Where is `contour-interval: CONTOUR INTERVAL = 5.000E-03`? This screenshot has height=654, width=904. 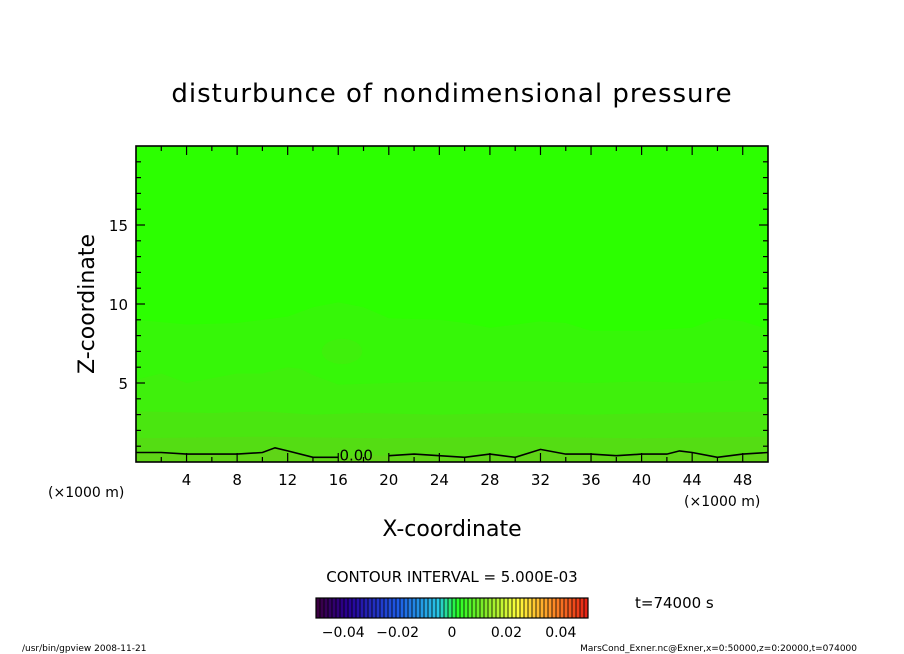
contour-interval: CONTOUR INTERVAL = 5.000E-03 is located at coordinates (451, 577).